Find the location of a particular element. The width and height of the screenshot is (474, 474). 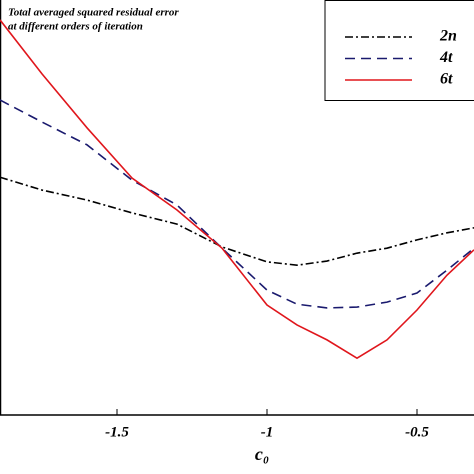

chart-title: Total averaged squared residual error is located at coordinates (93, 13).